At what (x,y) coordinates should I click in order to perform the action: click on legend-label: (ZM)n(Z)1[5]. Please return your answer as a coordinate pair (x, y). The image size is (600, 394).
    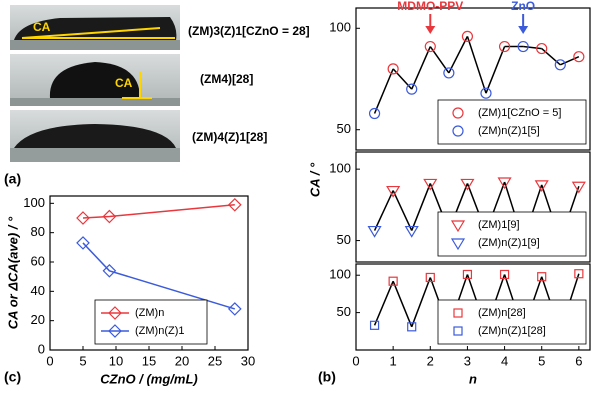
    Looking at the image, I should click on (509, 131).